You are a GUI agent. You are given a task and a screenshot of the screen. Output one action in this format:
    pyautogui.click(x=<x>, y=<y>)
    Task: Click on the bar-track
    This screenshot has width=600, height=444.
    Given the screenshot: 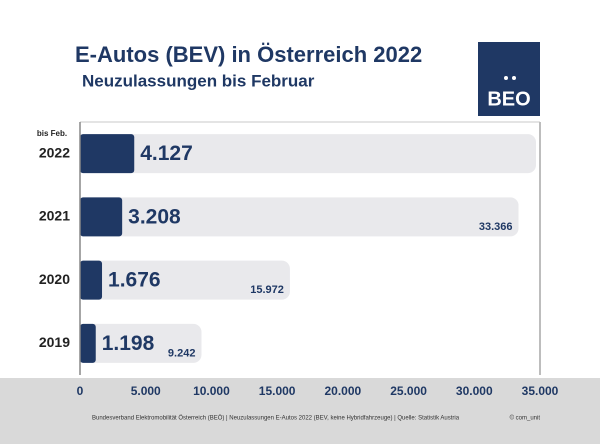 What is the action you would take?
    pyautogui.click(x=308, y=154)
    